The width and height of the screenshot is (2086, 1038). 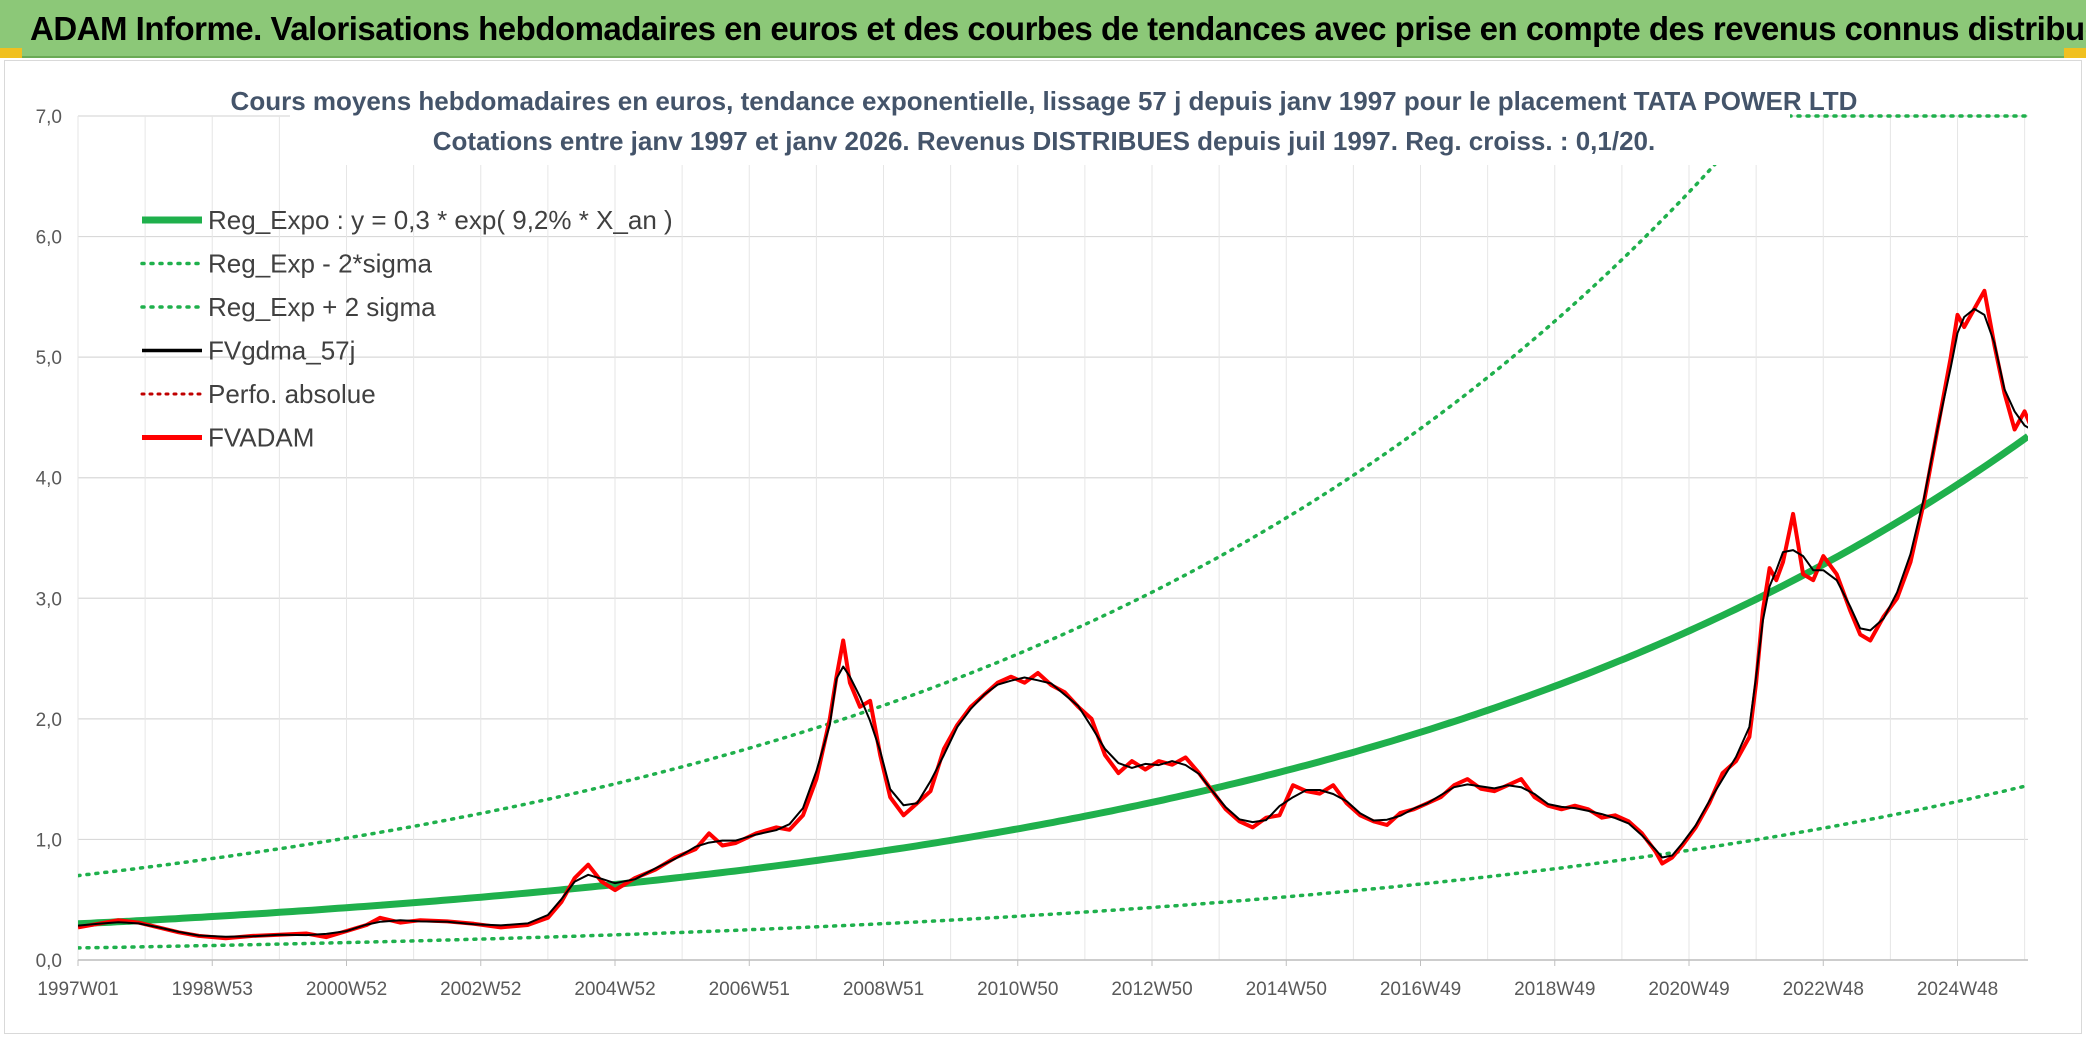 What do you see at coordinates (1151, 989) in the screenshot?
I see `x-tick-label: 2012W50` at bounding box center [1151, 989].